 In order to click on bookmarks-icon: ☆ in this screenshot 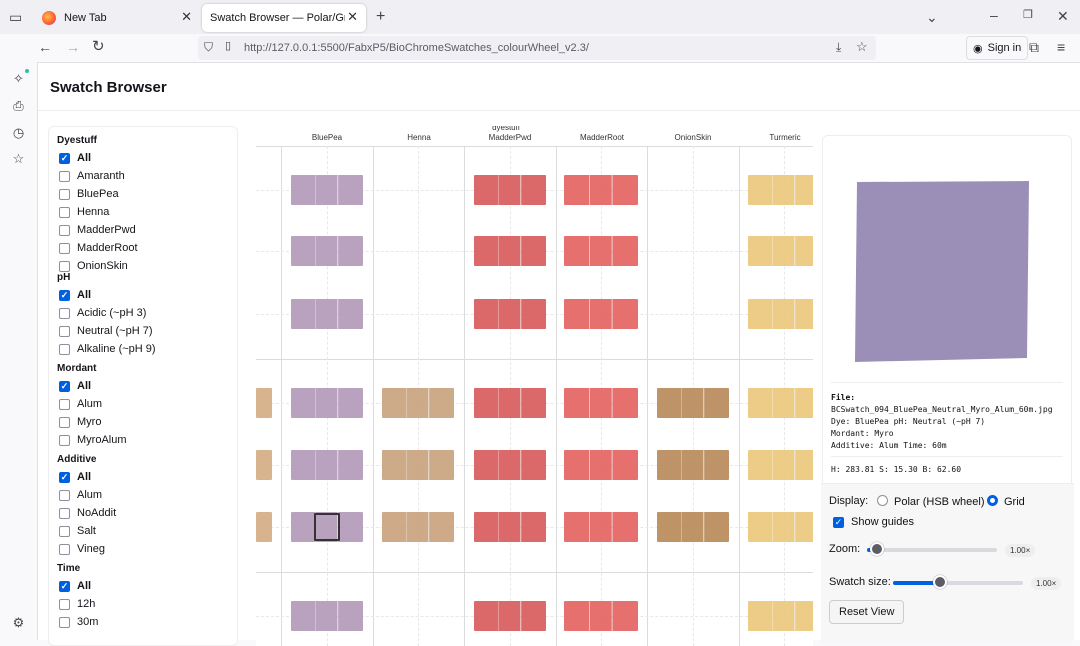, I will do `click(18, 158)`.